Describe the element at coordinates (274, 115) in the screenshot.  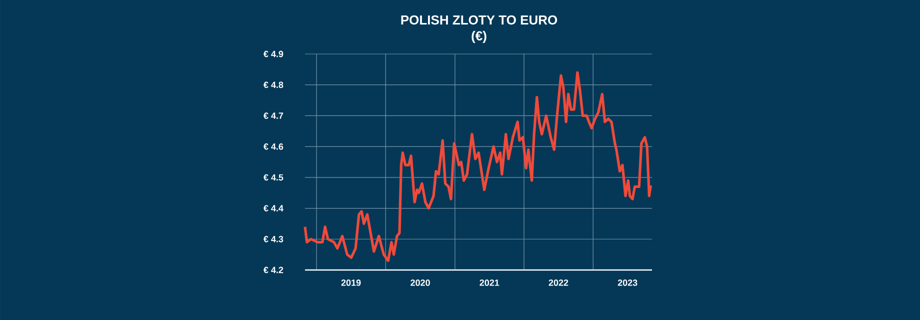
I see `y-tick-label: € 4.7` at that location.